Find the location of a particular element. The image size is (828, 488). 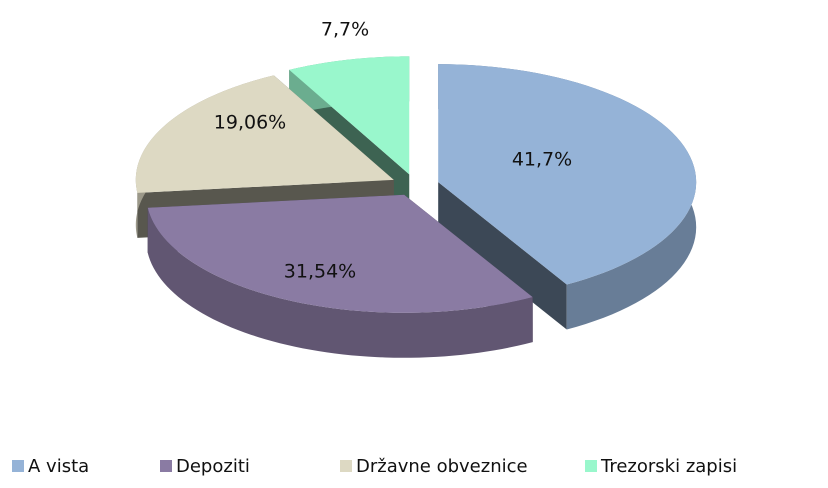

data-label: 31,54% is located at coordinates (320, 272).